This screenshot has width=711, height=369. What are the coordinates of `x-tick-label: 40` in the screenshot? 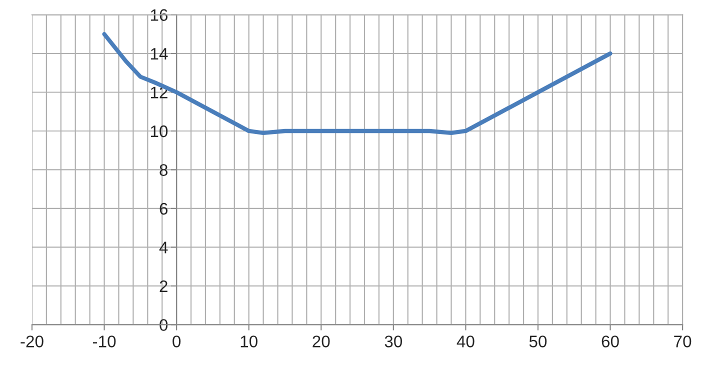 It's located at (465, 342).